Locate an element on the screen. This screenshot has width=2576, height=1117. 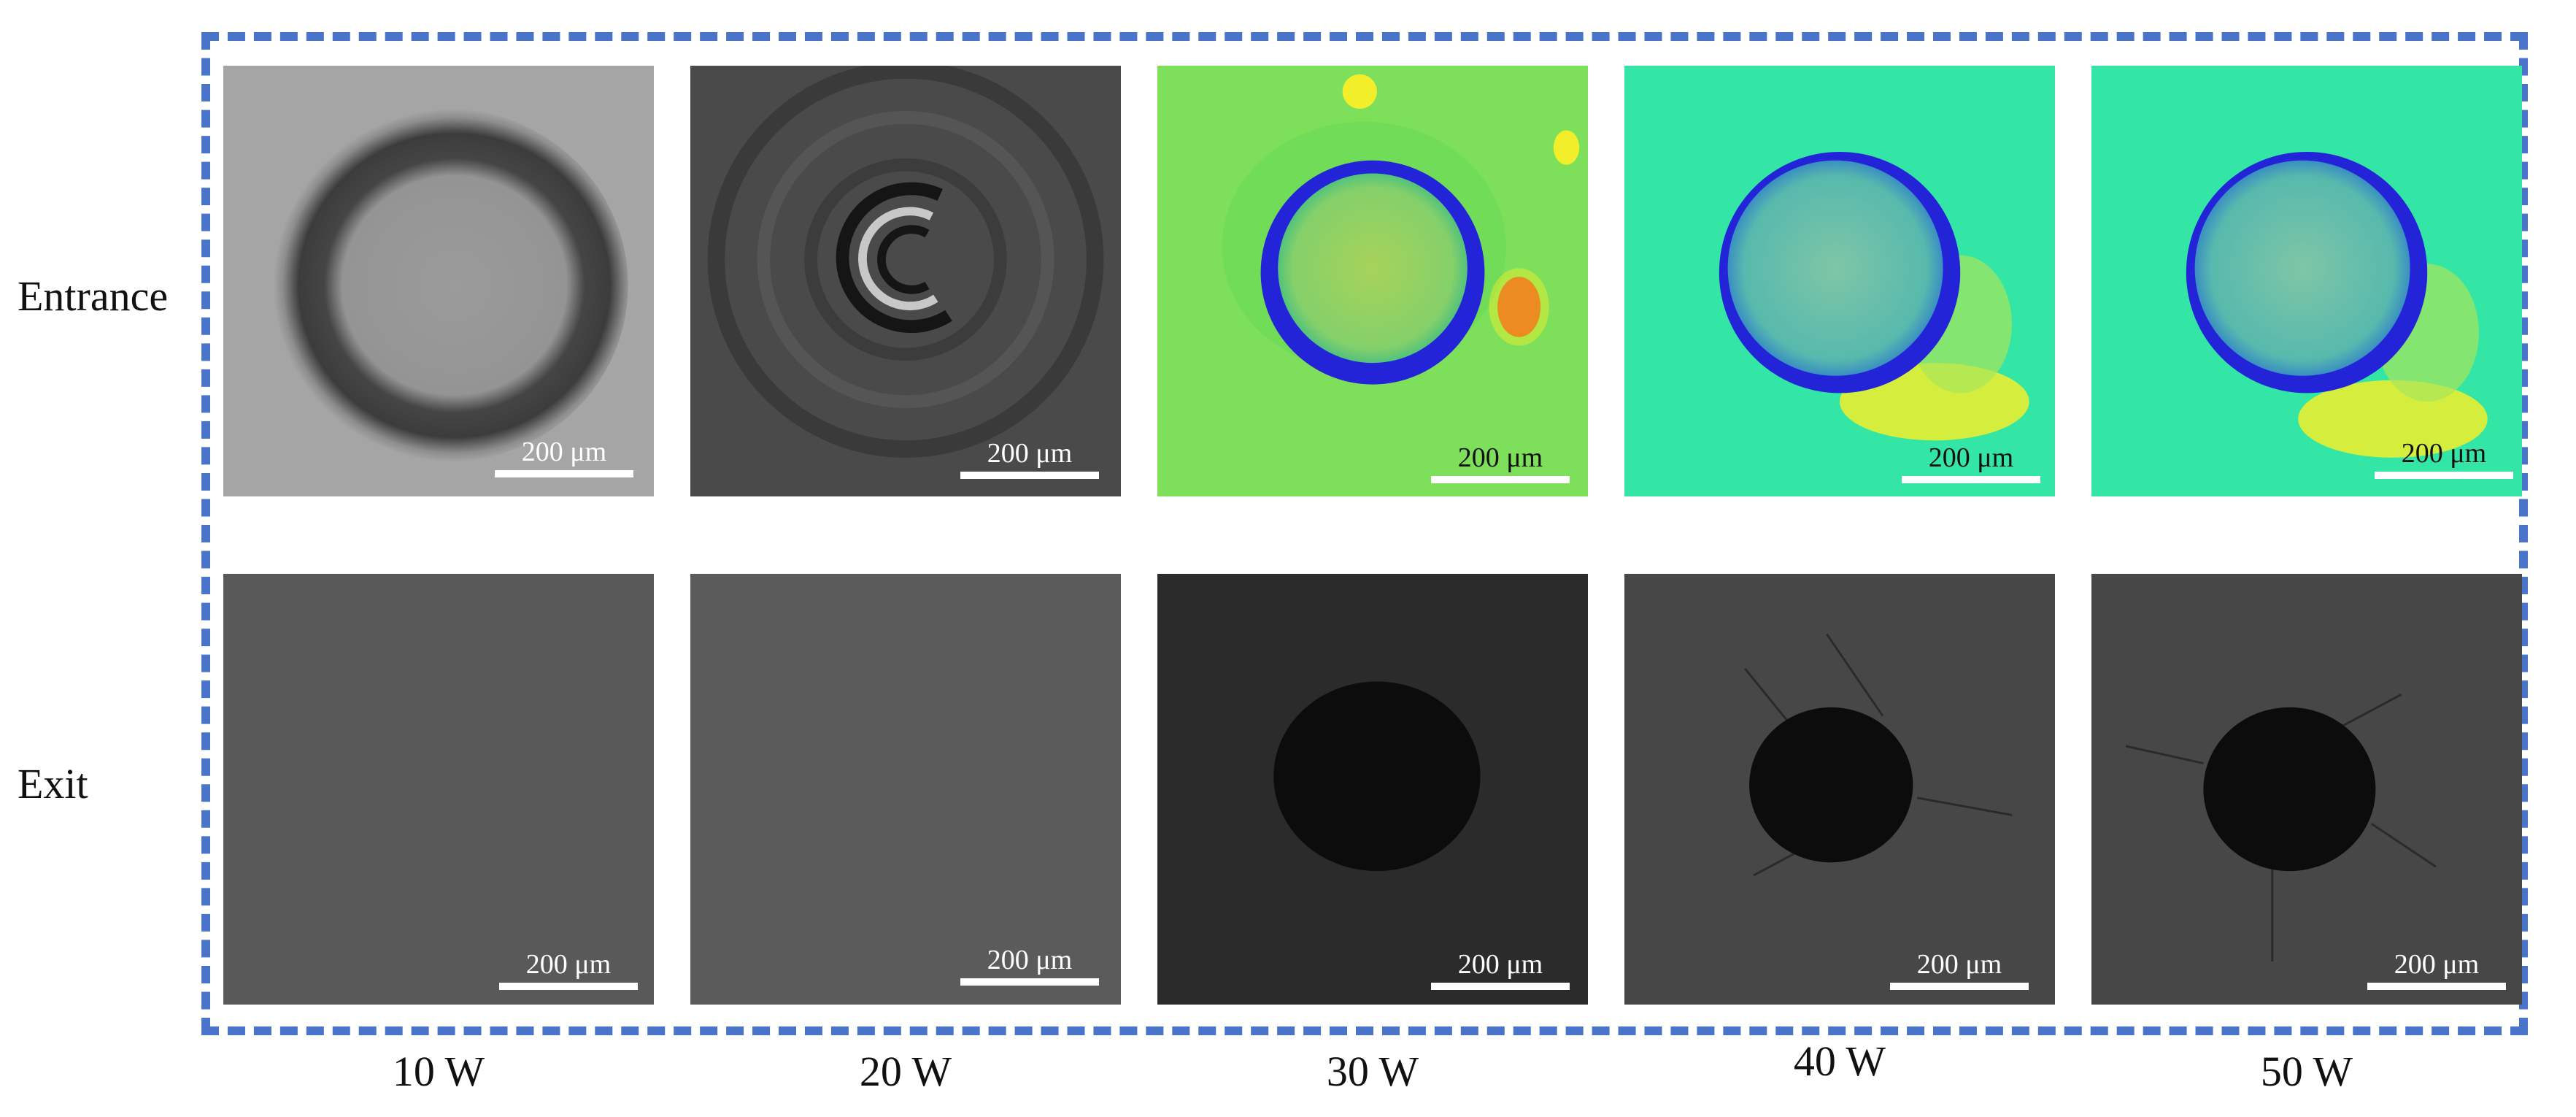
entrance-image-30w: 200 μm is located at coordinates (1372, 281).